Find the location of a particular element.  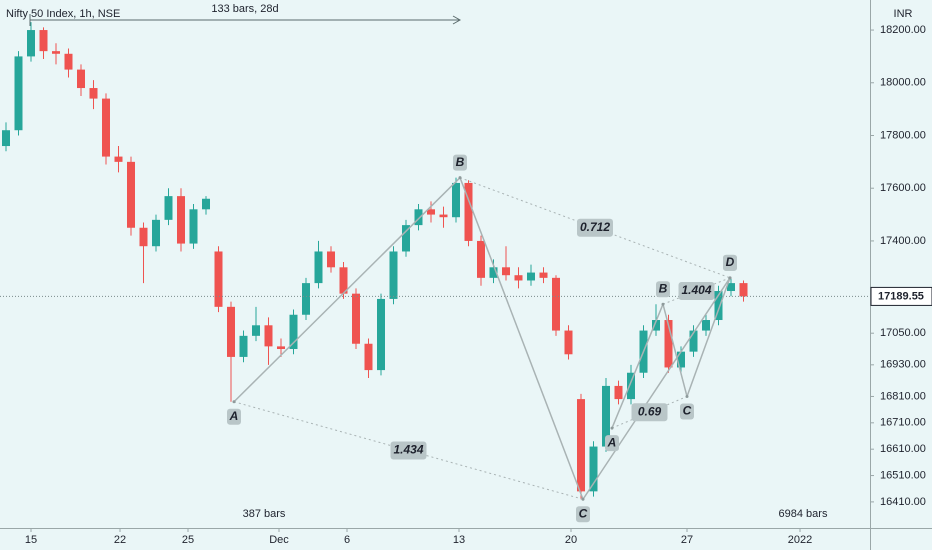

x-tick-label: 25 is located at coordinates (188, 540).